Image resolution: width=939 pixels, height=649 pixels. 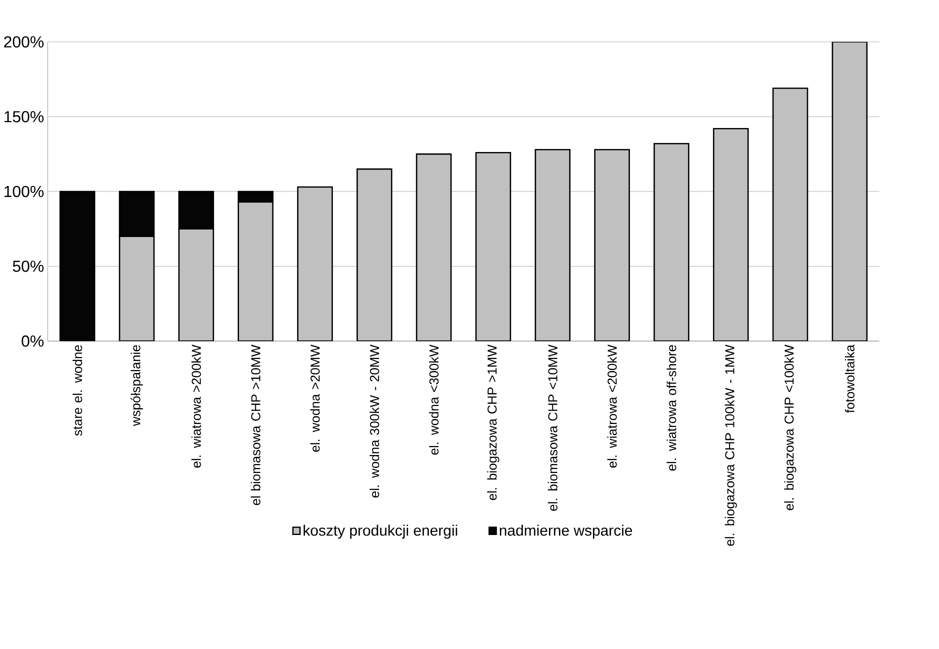 What do you see at coordinates (77, 390) in the screenshot?
I see `x-tick-label: stare el. wodne` at bounding box center [77, 390].